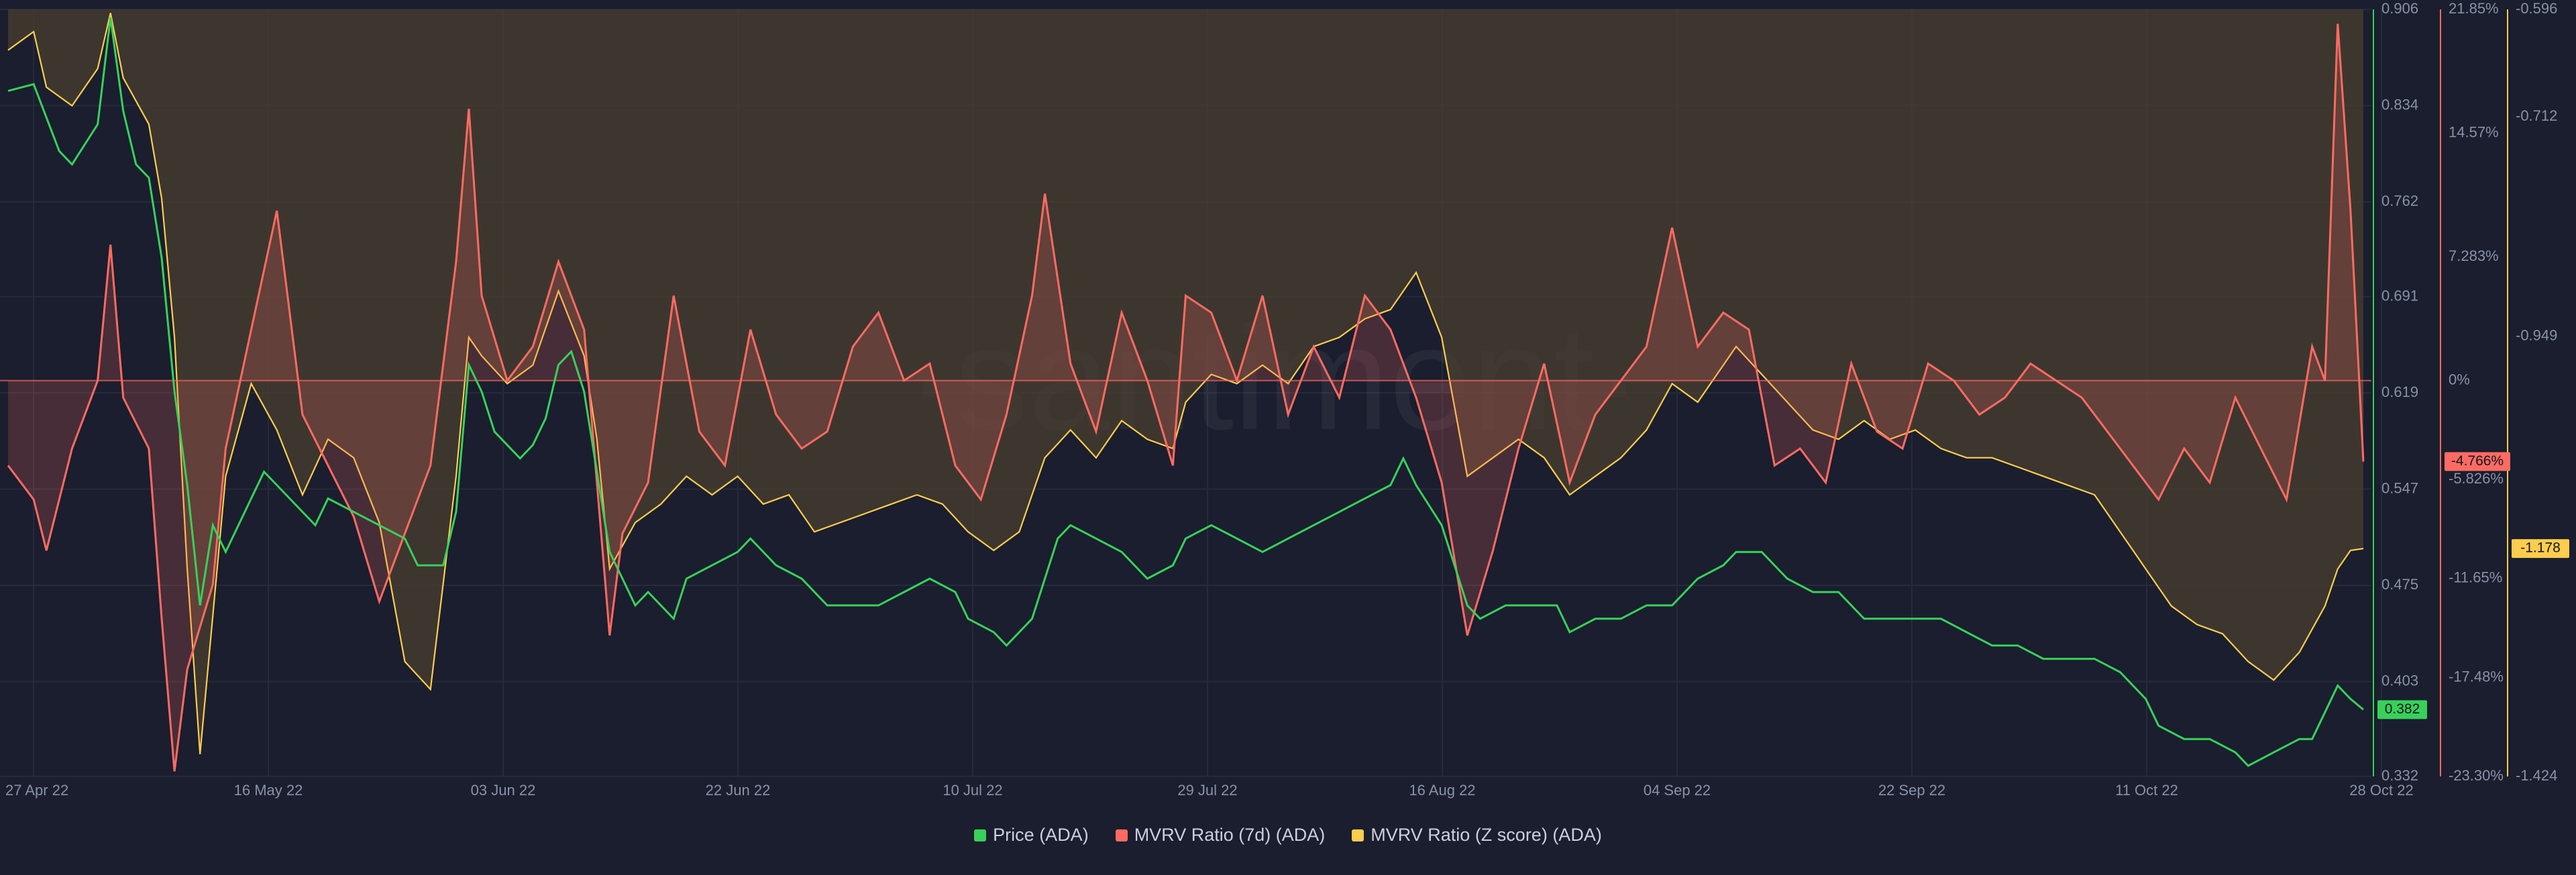  What do you see at coordinates (2381, 790) in the screenshot?
I see `x-tick-label: 28 Oct 22` at bounding box center [2381, 790].